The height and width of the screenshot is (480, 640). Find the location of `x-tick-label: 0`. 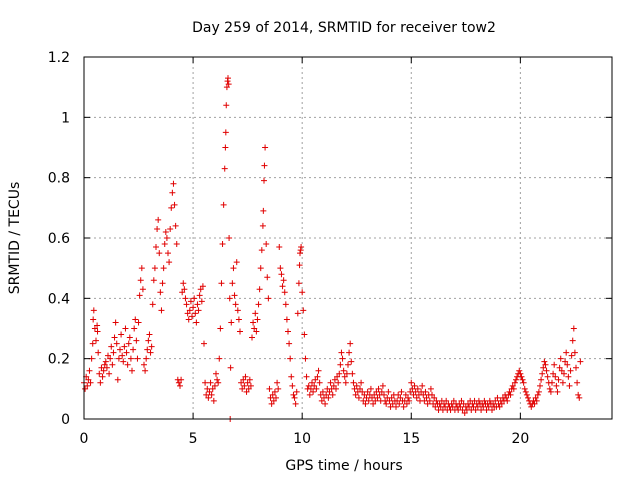

x-tick-label: 0 is located at coordinates (84, 439).